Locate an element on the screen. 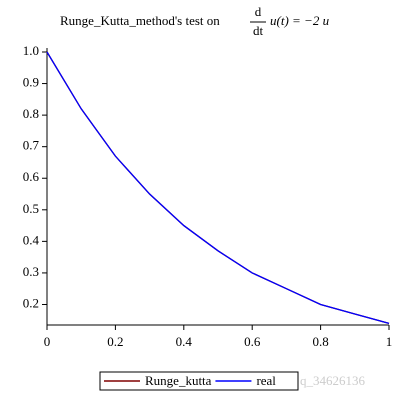  y-tick-label: 0.7 is located at coordinates (31, 145).